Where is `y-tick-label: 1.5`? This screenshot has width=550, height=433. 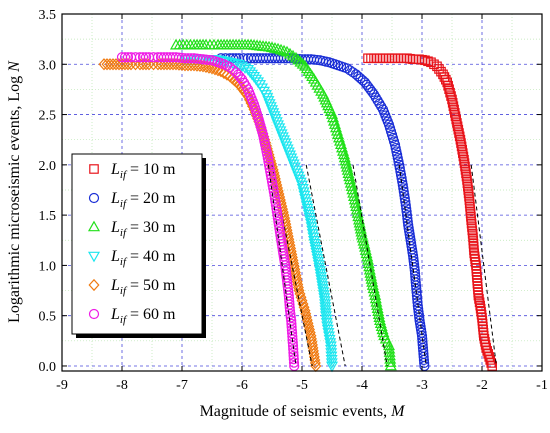 y-tick-label: 1.5 is located at coordinates (48, 216).